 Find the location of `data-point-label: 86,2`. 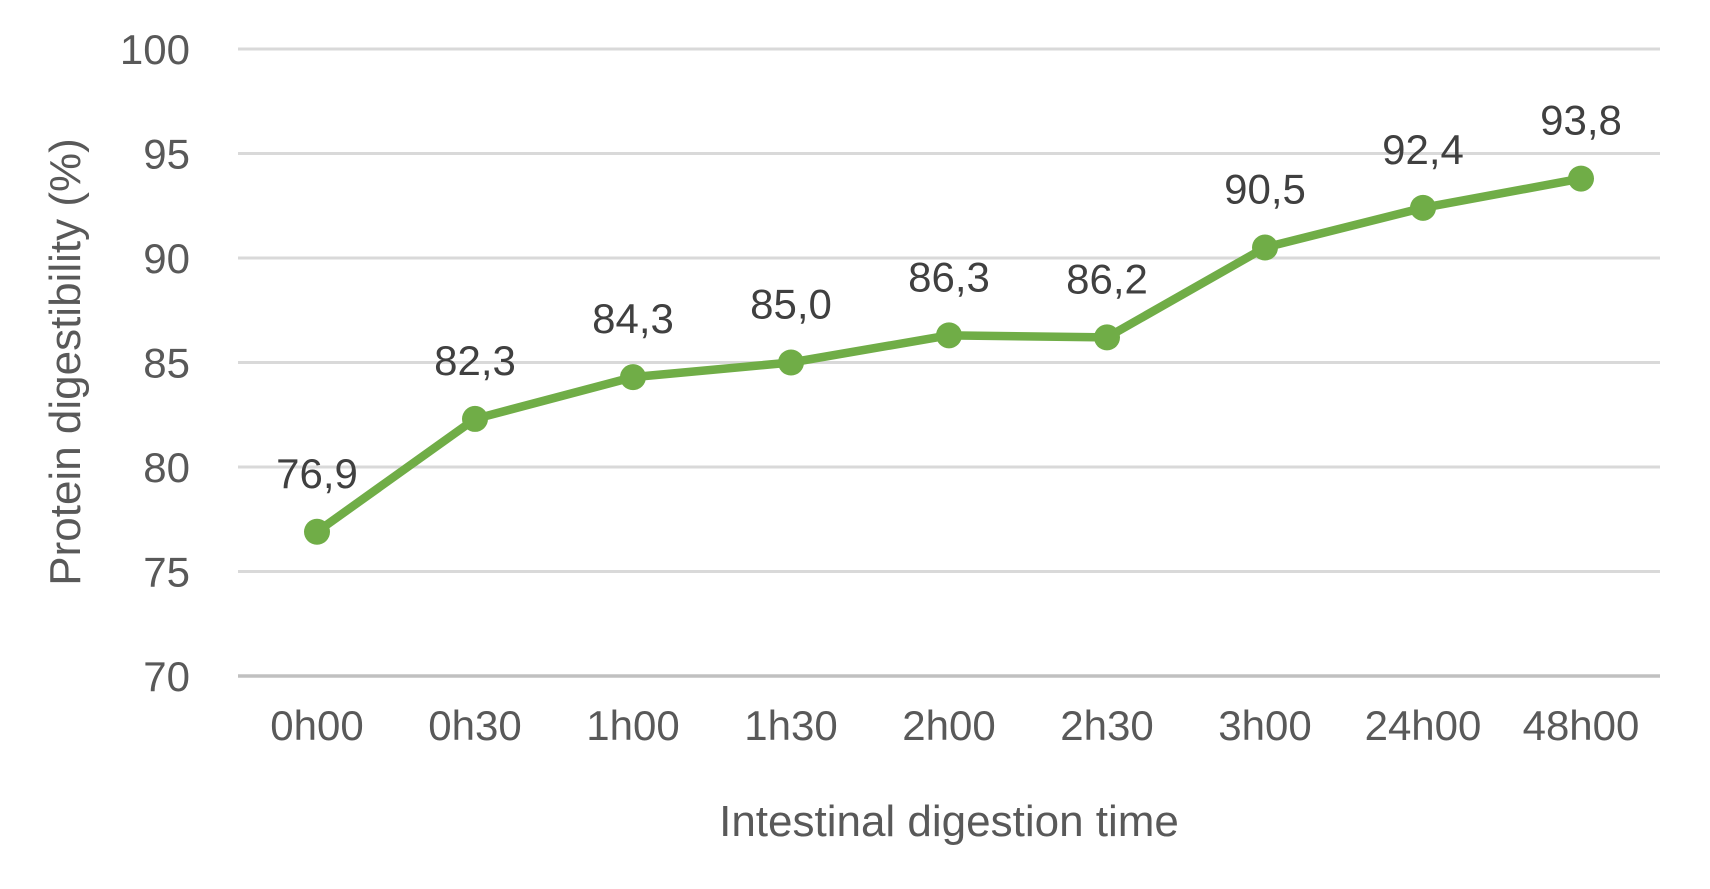

data-point-label: 86,2 is located at coordinates (1107, 278).